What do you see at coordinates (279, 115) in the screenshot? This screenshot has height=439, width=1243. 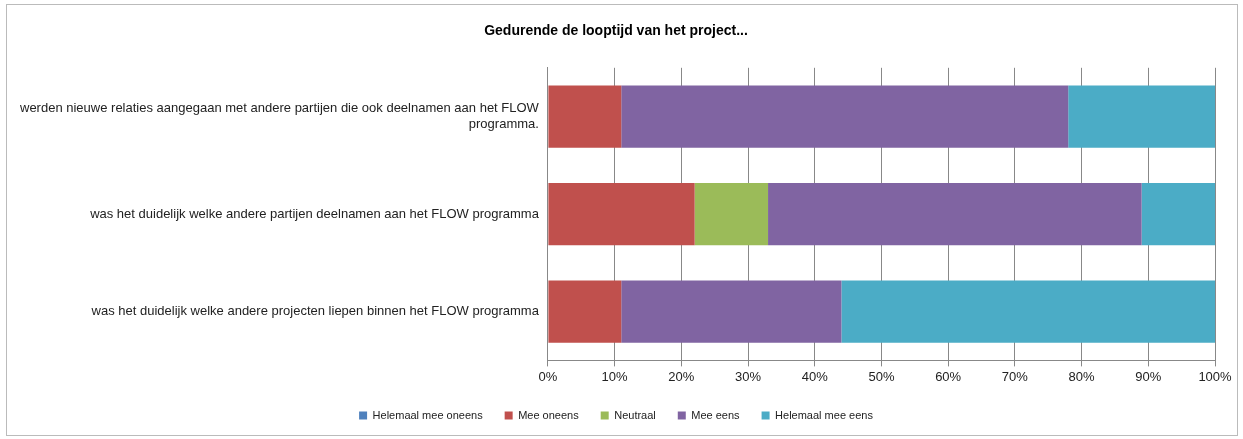 I see `y-tick-label: werden nieuwe relaties aangegaan met andere partijen die ook deelnamen aan het FLOW programma.` at bounding box center [279, 115].